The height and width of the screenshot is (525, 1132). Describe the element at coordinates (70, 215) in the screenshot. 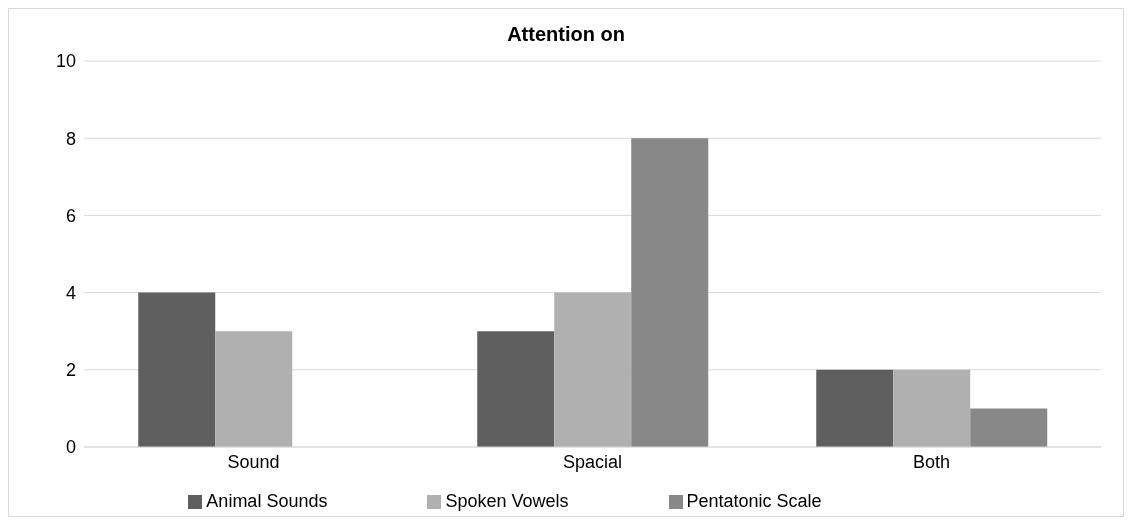

I see `y-tick-label: 6` at that location.